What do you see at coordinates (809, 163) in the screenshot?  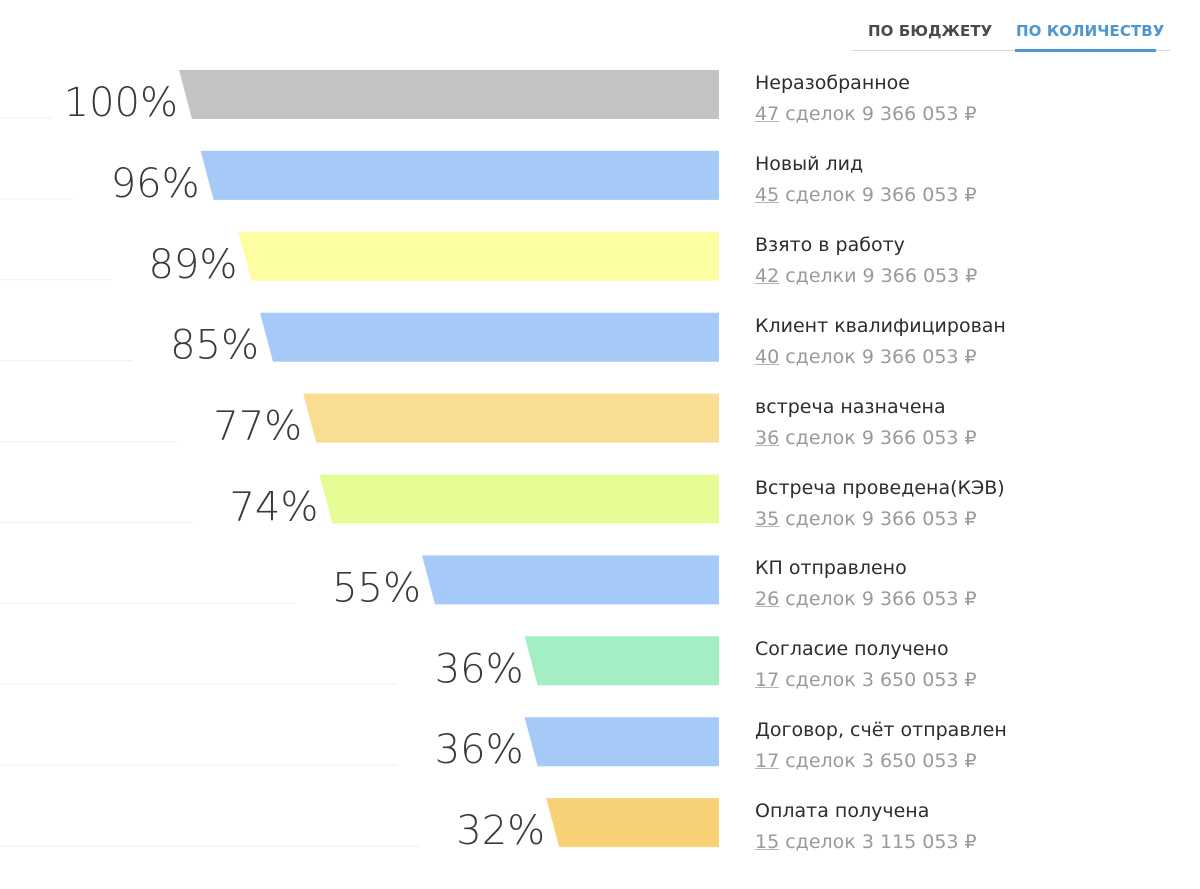 I see `stage-name: Новый лид` at bounding box center [809, 163].